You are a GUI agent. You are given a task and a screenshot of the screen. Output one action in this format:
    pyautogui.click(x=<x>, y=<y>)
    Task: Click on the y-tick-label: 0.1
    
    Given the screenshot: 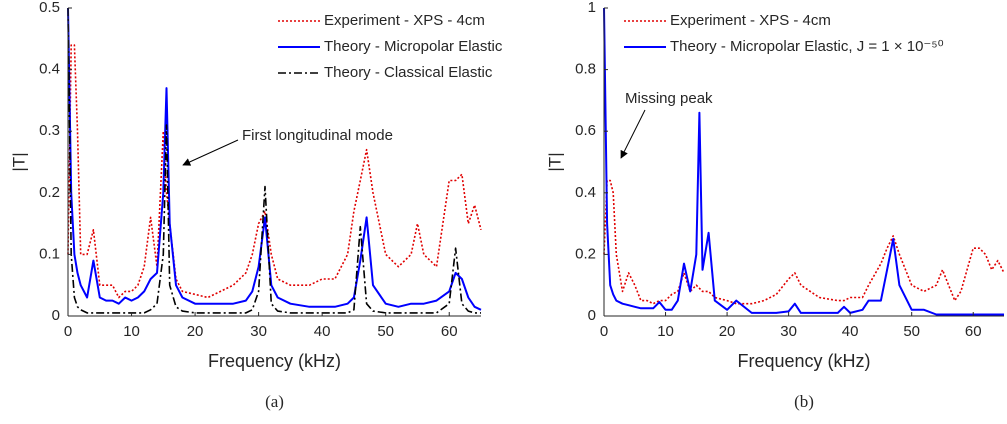 What is the action you would take?
    pyautogui.click(x=49, y=253)
    